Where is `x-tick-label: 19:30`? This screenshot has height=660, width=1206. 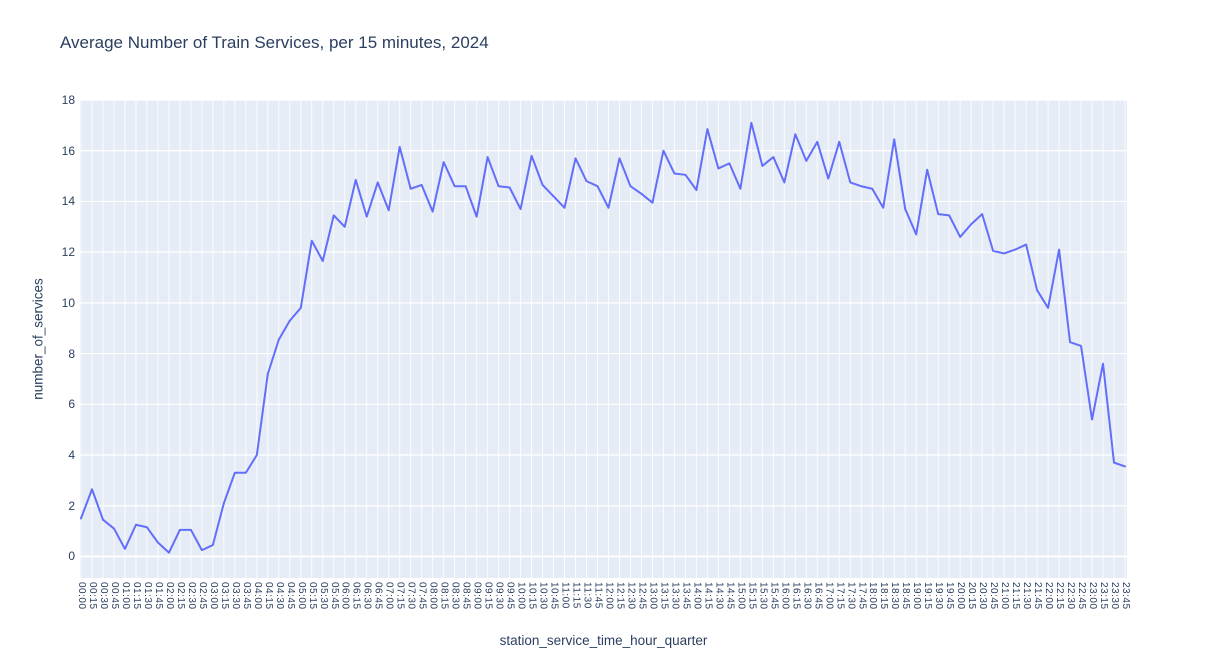
x-tick-label: 19:30 is located at coordinates (939, 596).